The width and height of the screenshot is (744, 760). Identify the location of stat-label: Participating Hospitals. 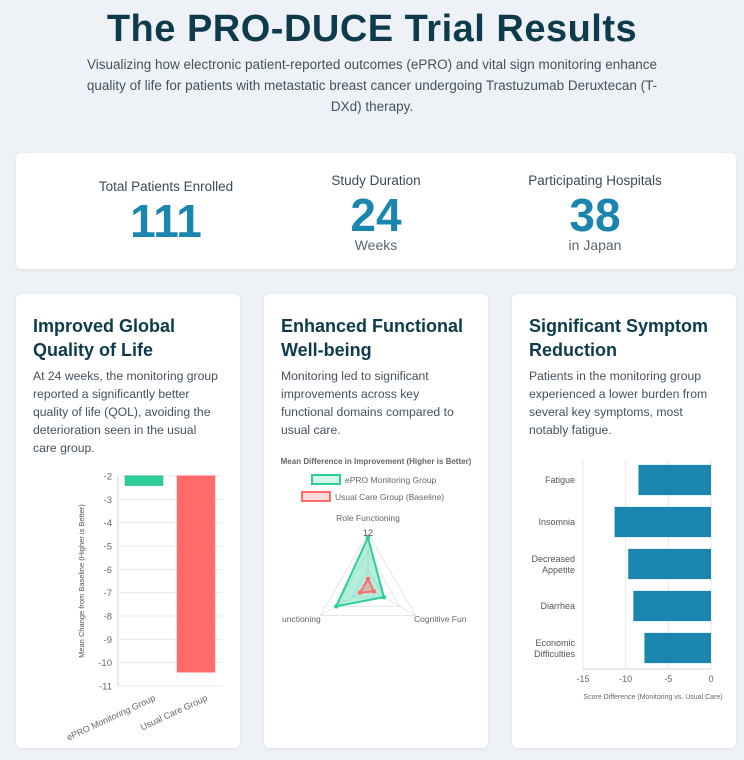
(595, 180).